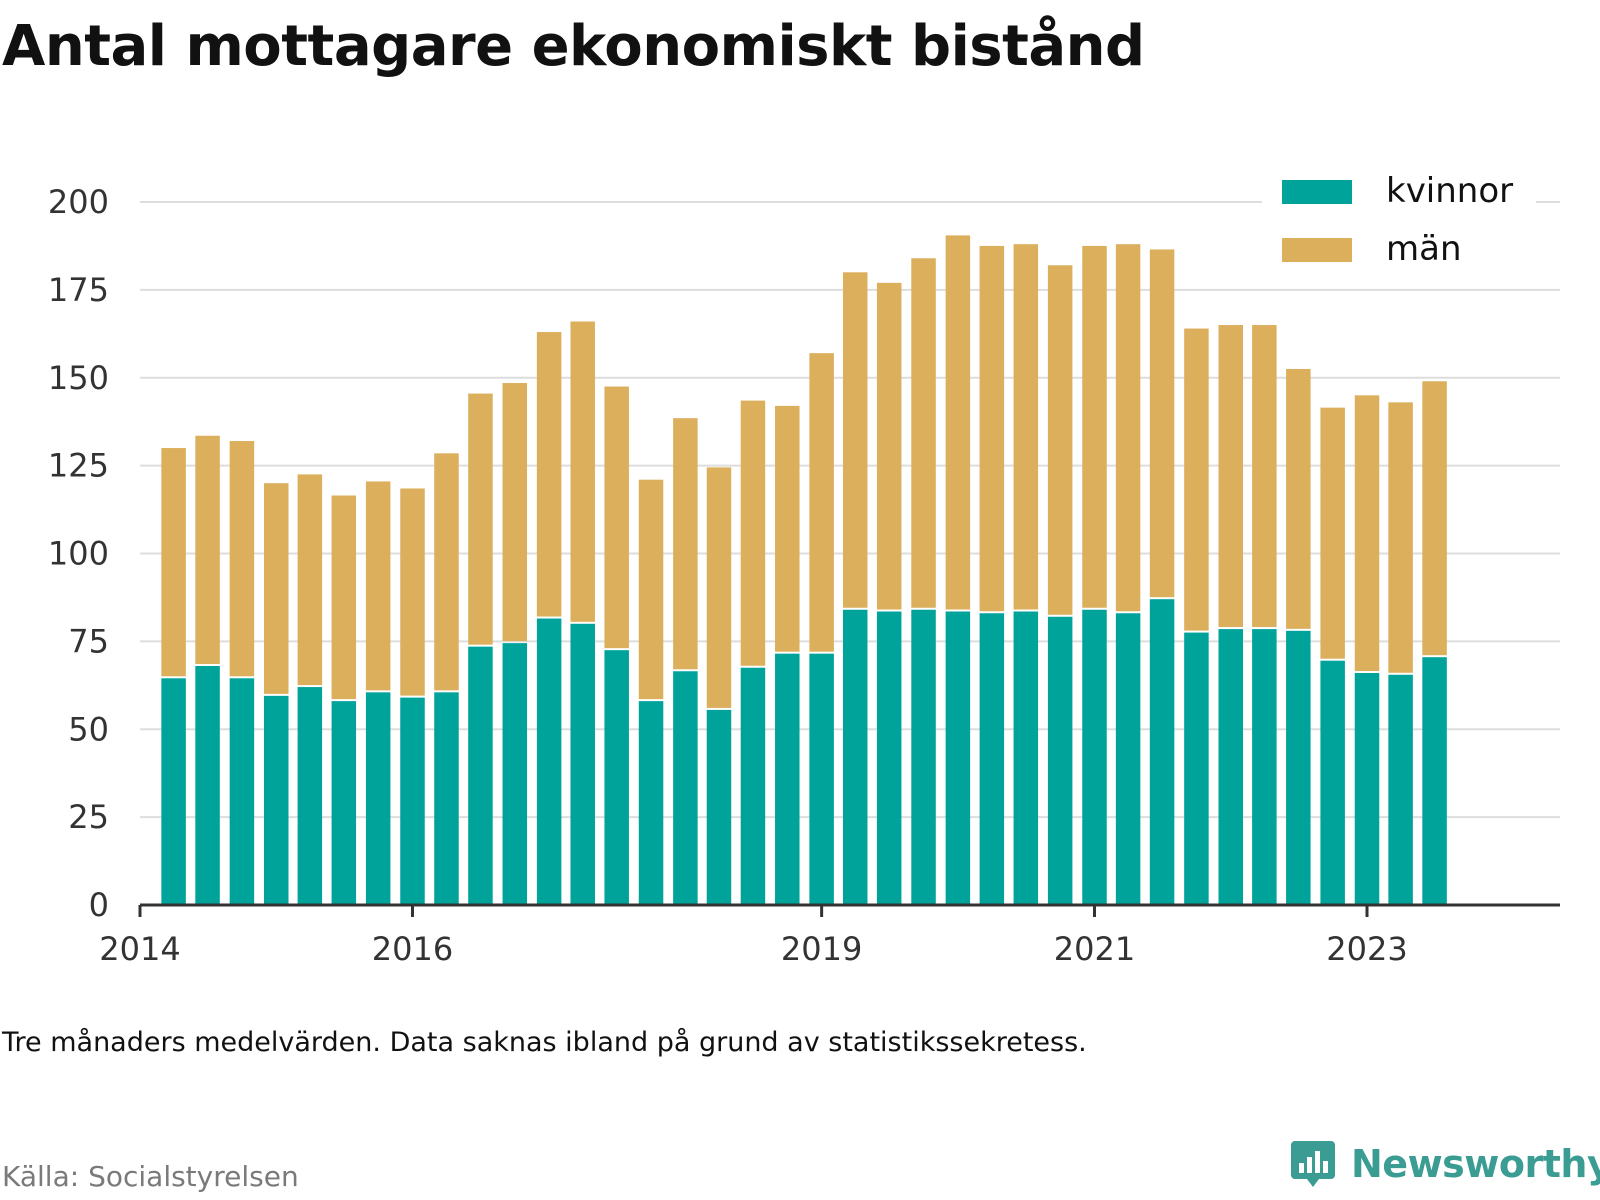 The height and width of the screenshot is (1200, 1600). What do you see at coordinates (150, 1176) in the screenshot?
I see `source-label: Källa: Socialstyrelsen` at bounding box center [150, 1176].